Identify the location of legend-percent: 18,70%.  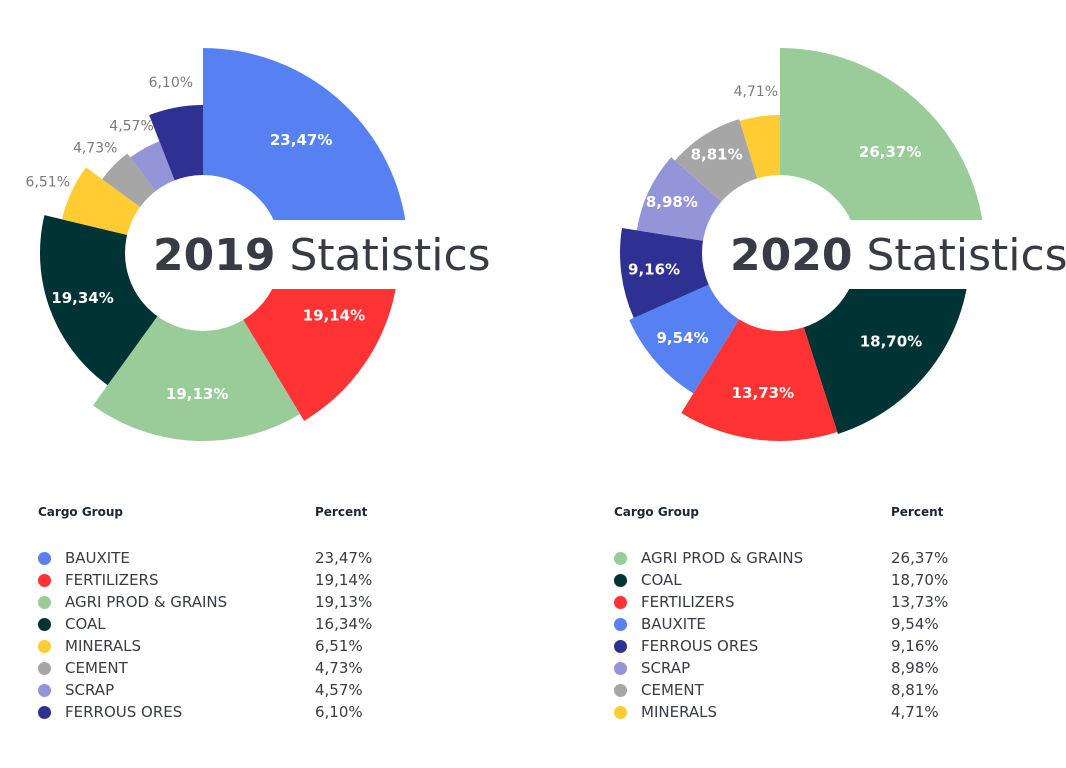
(920, 580).